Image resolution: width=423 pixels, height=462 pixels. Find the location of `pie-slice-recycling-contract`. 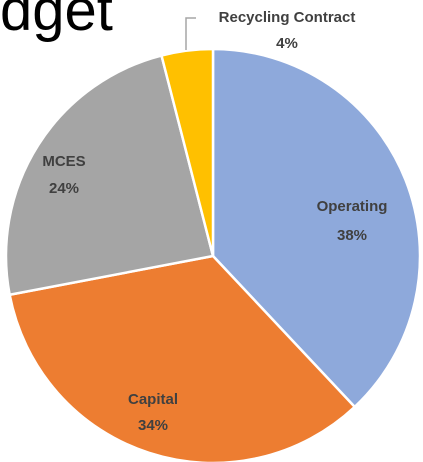

pie-slice-recycling-contract is located at coordinates (187, 152).